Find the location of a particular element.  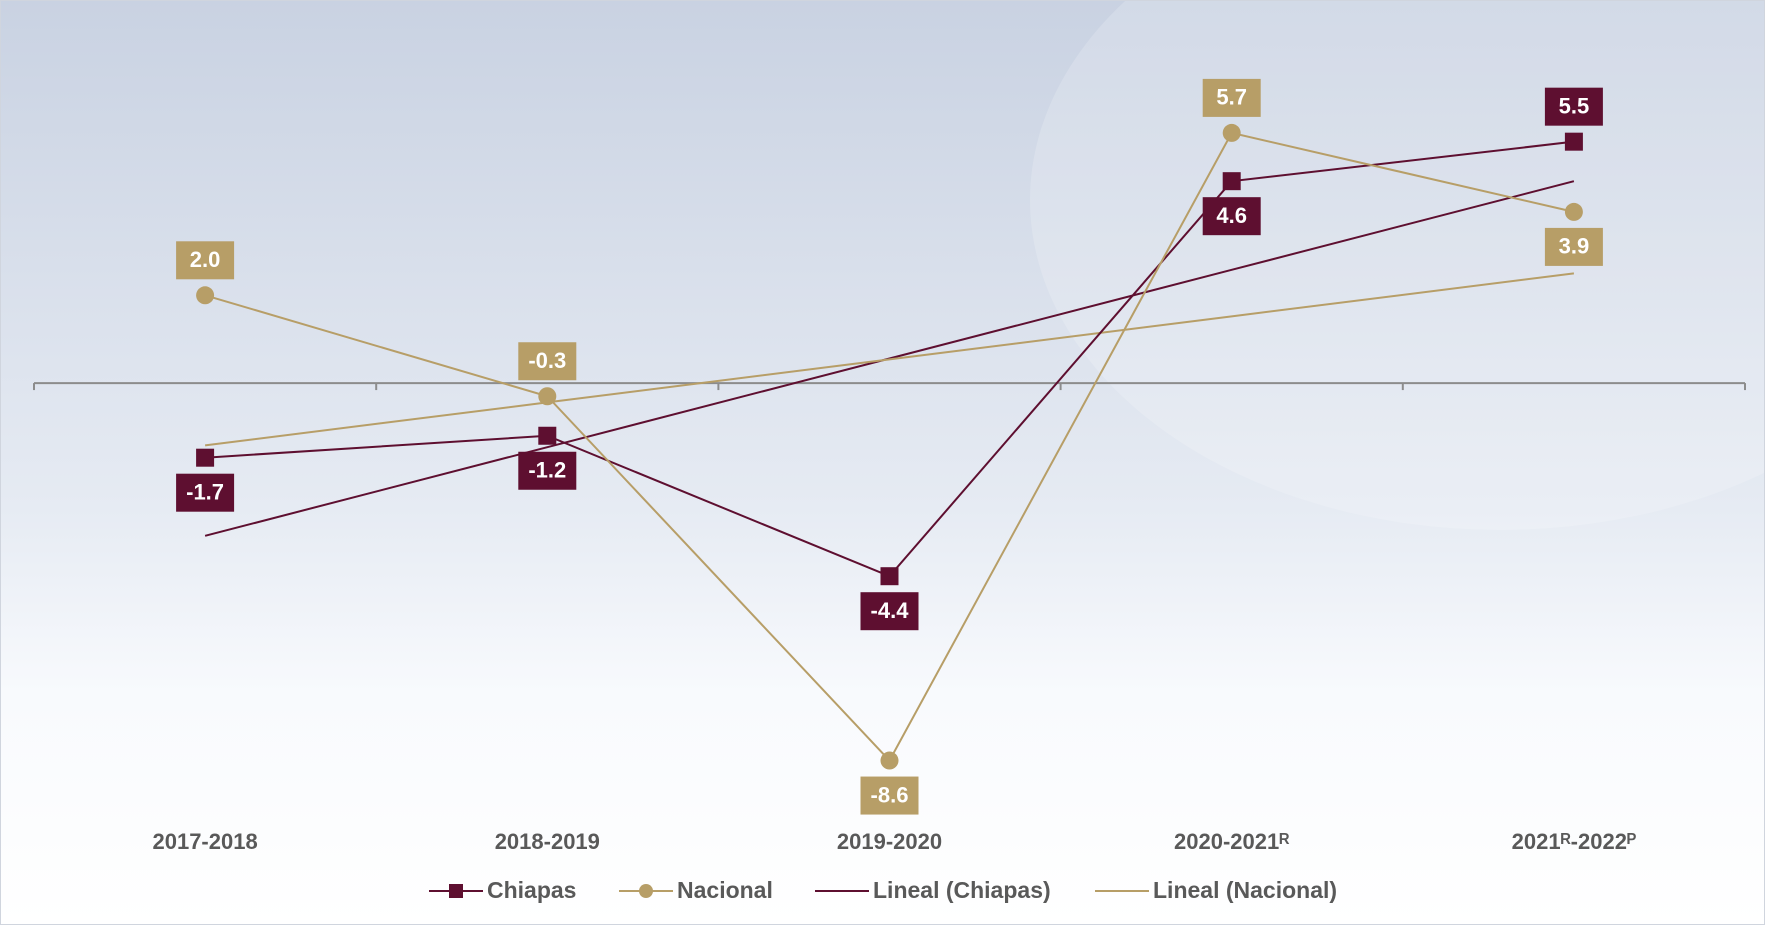

data-label: -4.4 is located at coordinates (890, 610).